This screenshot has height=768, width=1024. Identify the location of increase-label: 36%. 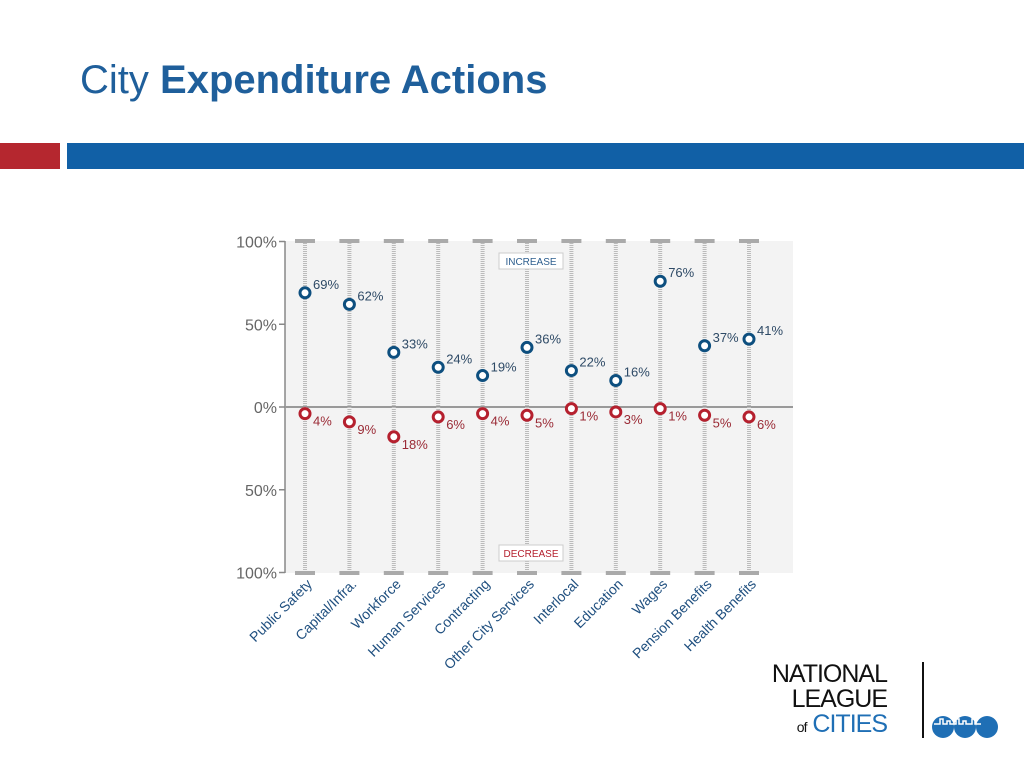
(548, 338).